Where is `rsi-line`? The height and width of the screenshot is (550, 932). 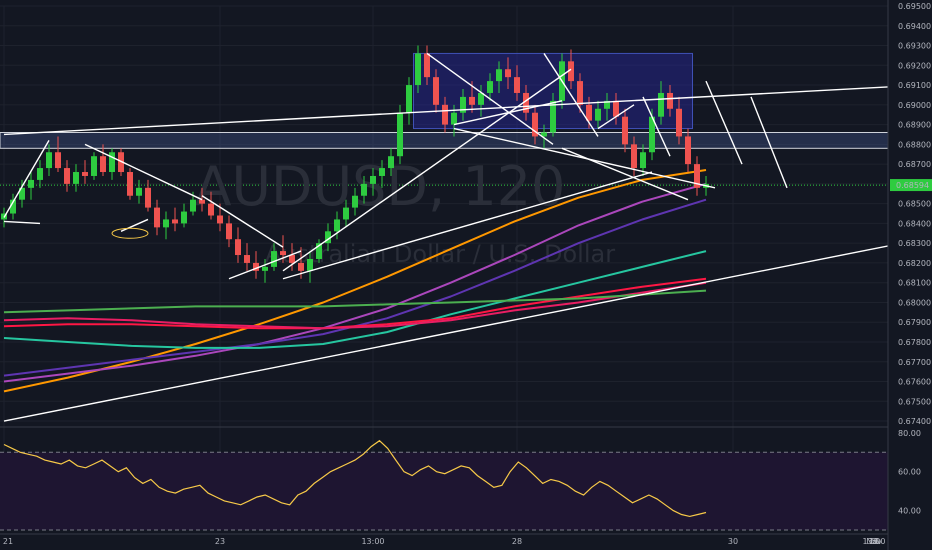
rsi-line is located at coordinates (355, 478).